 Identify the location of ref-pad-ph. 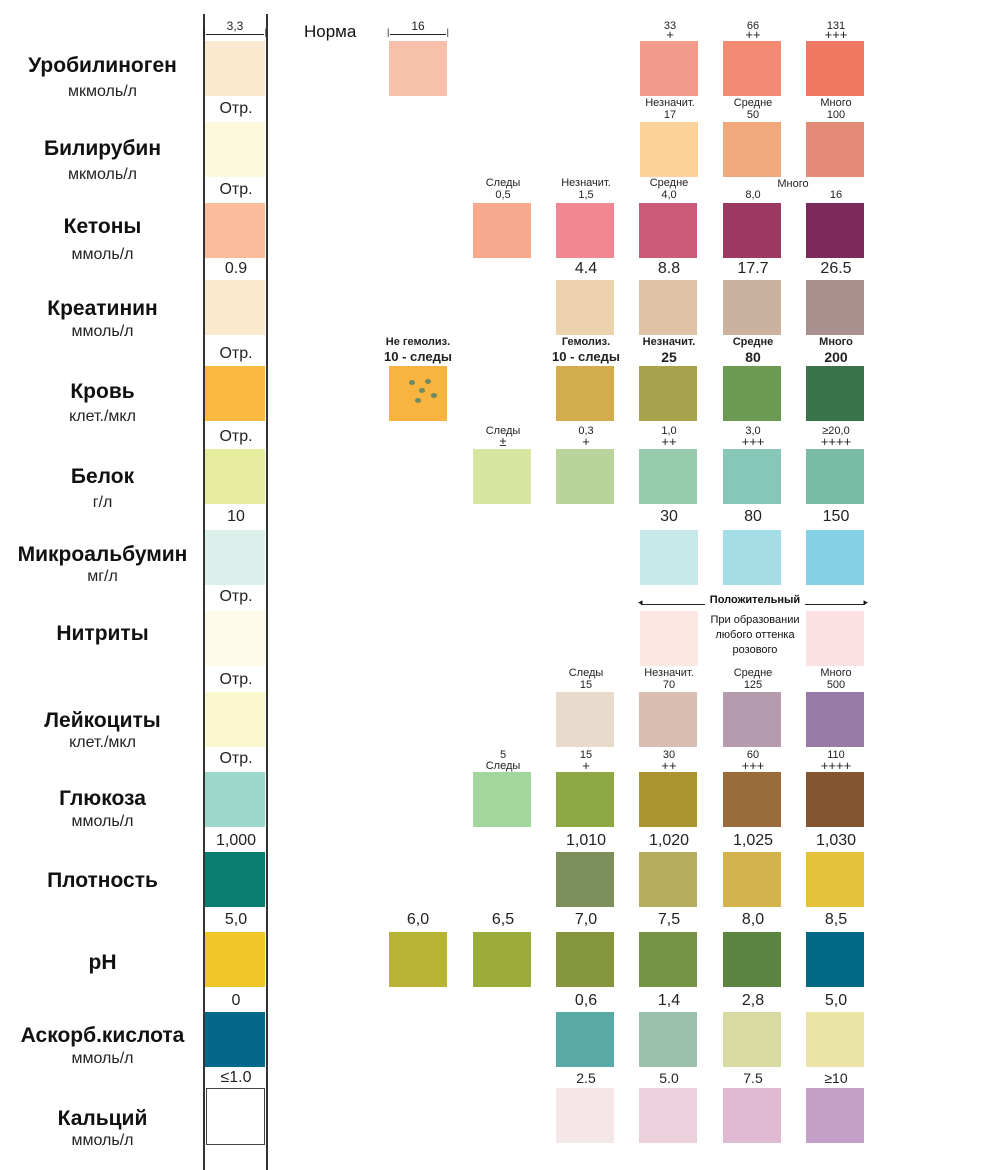
(235, 959).